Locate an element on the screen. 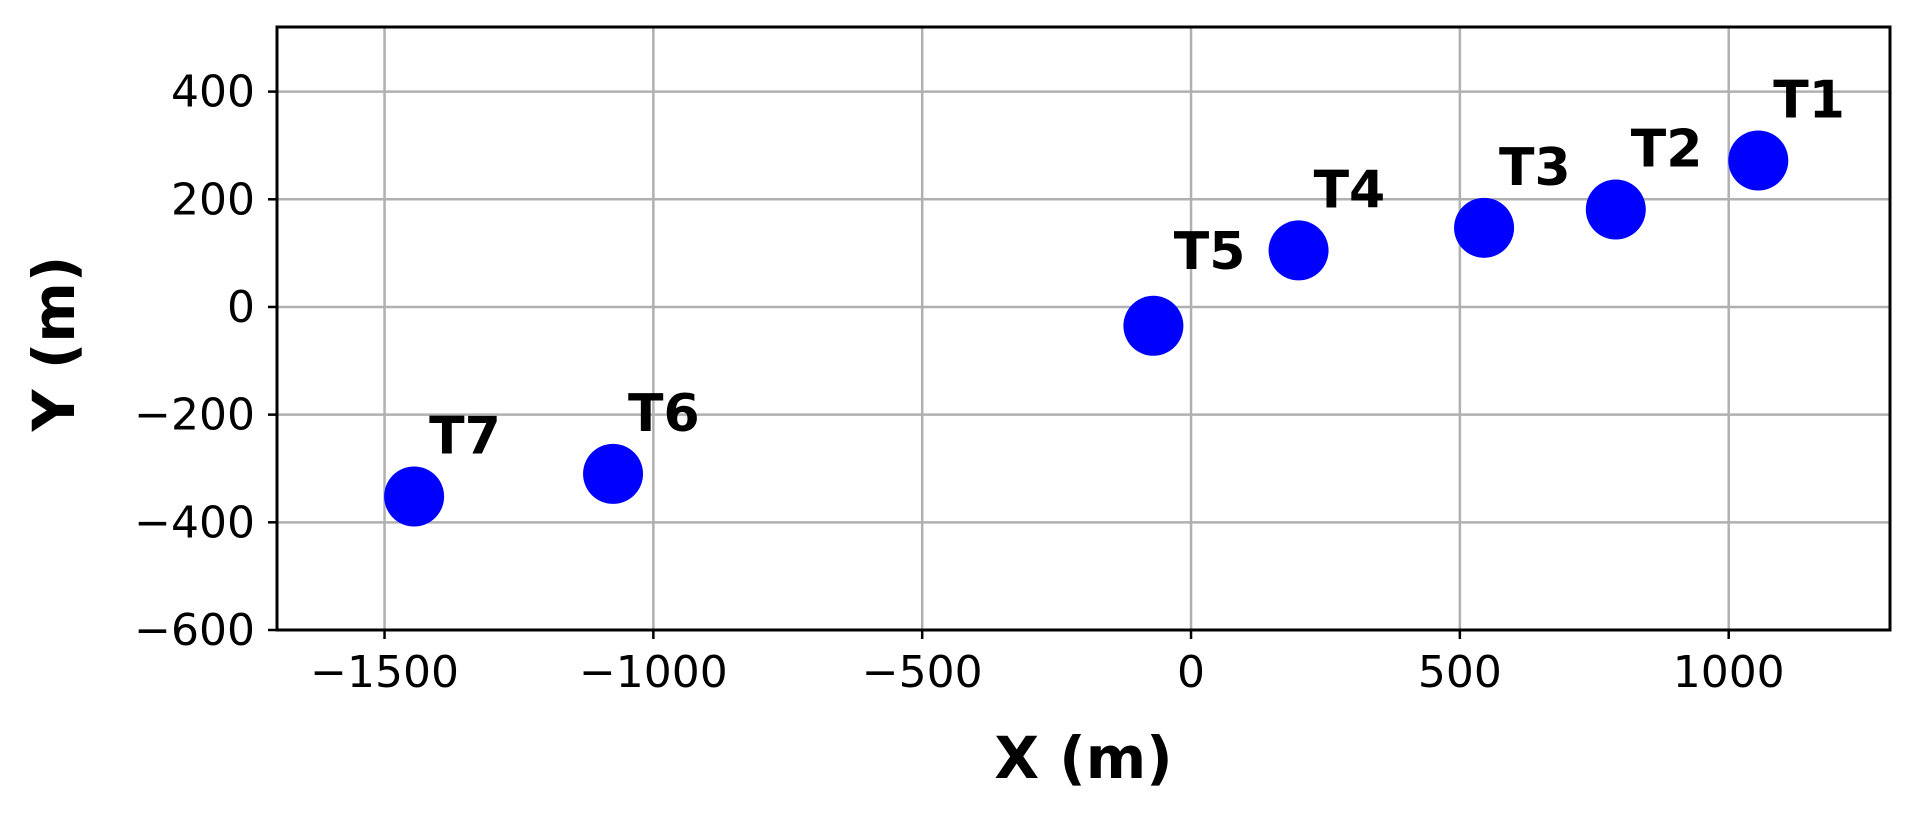  point-label-t2: T2 is located at coordinates (1667, 150).